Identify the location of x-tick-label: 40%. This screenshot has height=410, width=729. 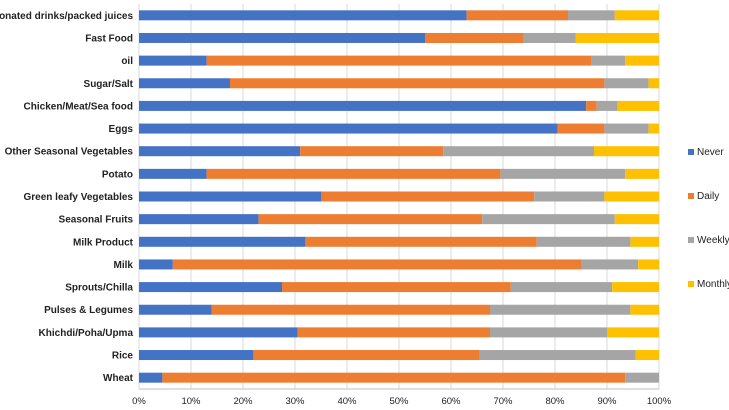
(347, 401).